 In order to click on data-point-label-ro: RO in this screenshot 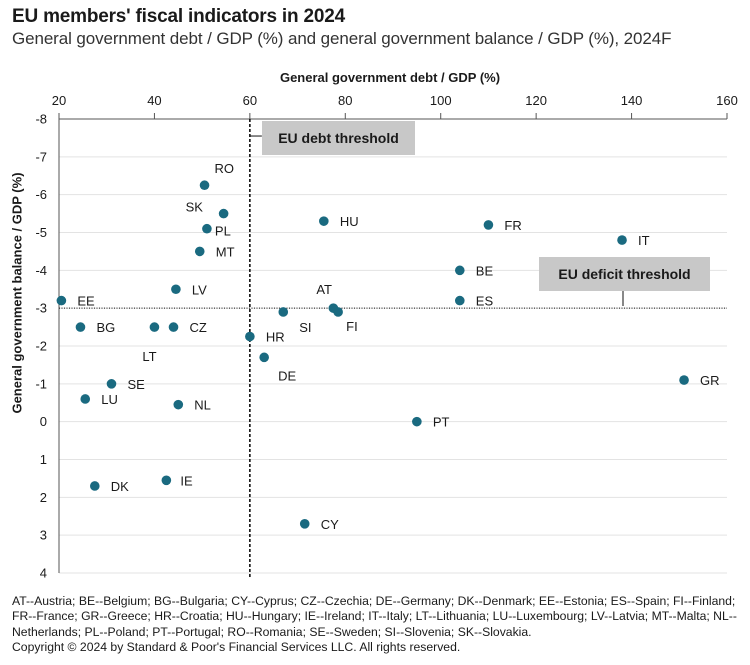, I will do `click(225, 168)`.